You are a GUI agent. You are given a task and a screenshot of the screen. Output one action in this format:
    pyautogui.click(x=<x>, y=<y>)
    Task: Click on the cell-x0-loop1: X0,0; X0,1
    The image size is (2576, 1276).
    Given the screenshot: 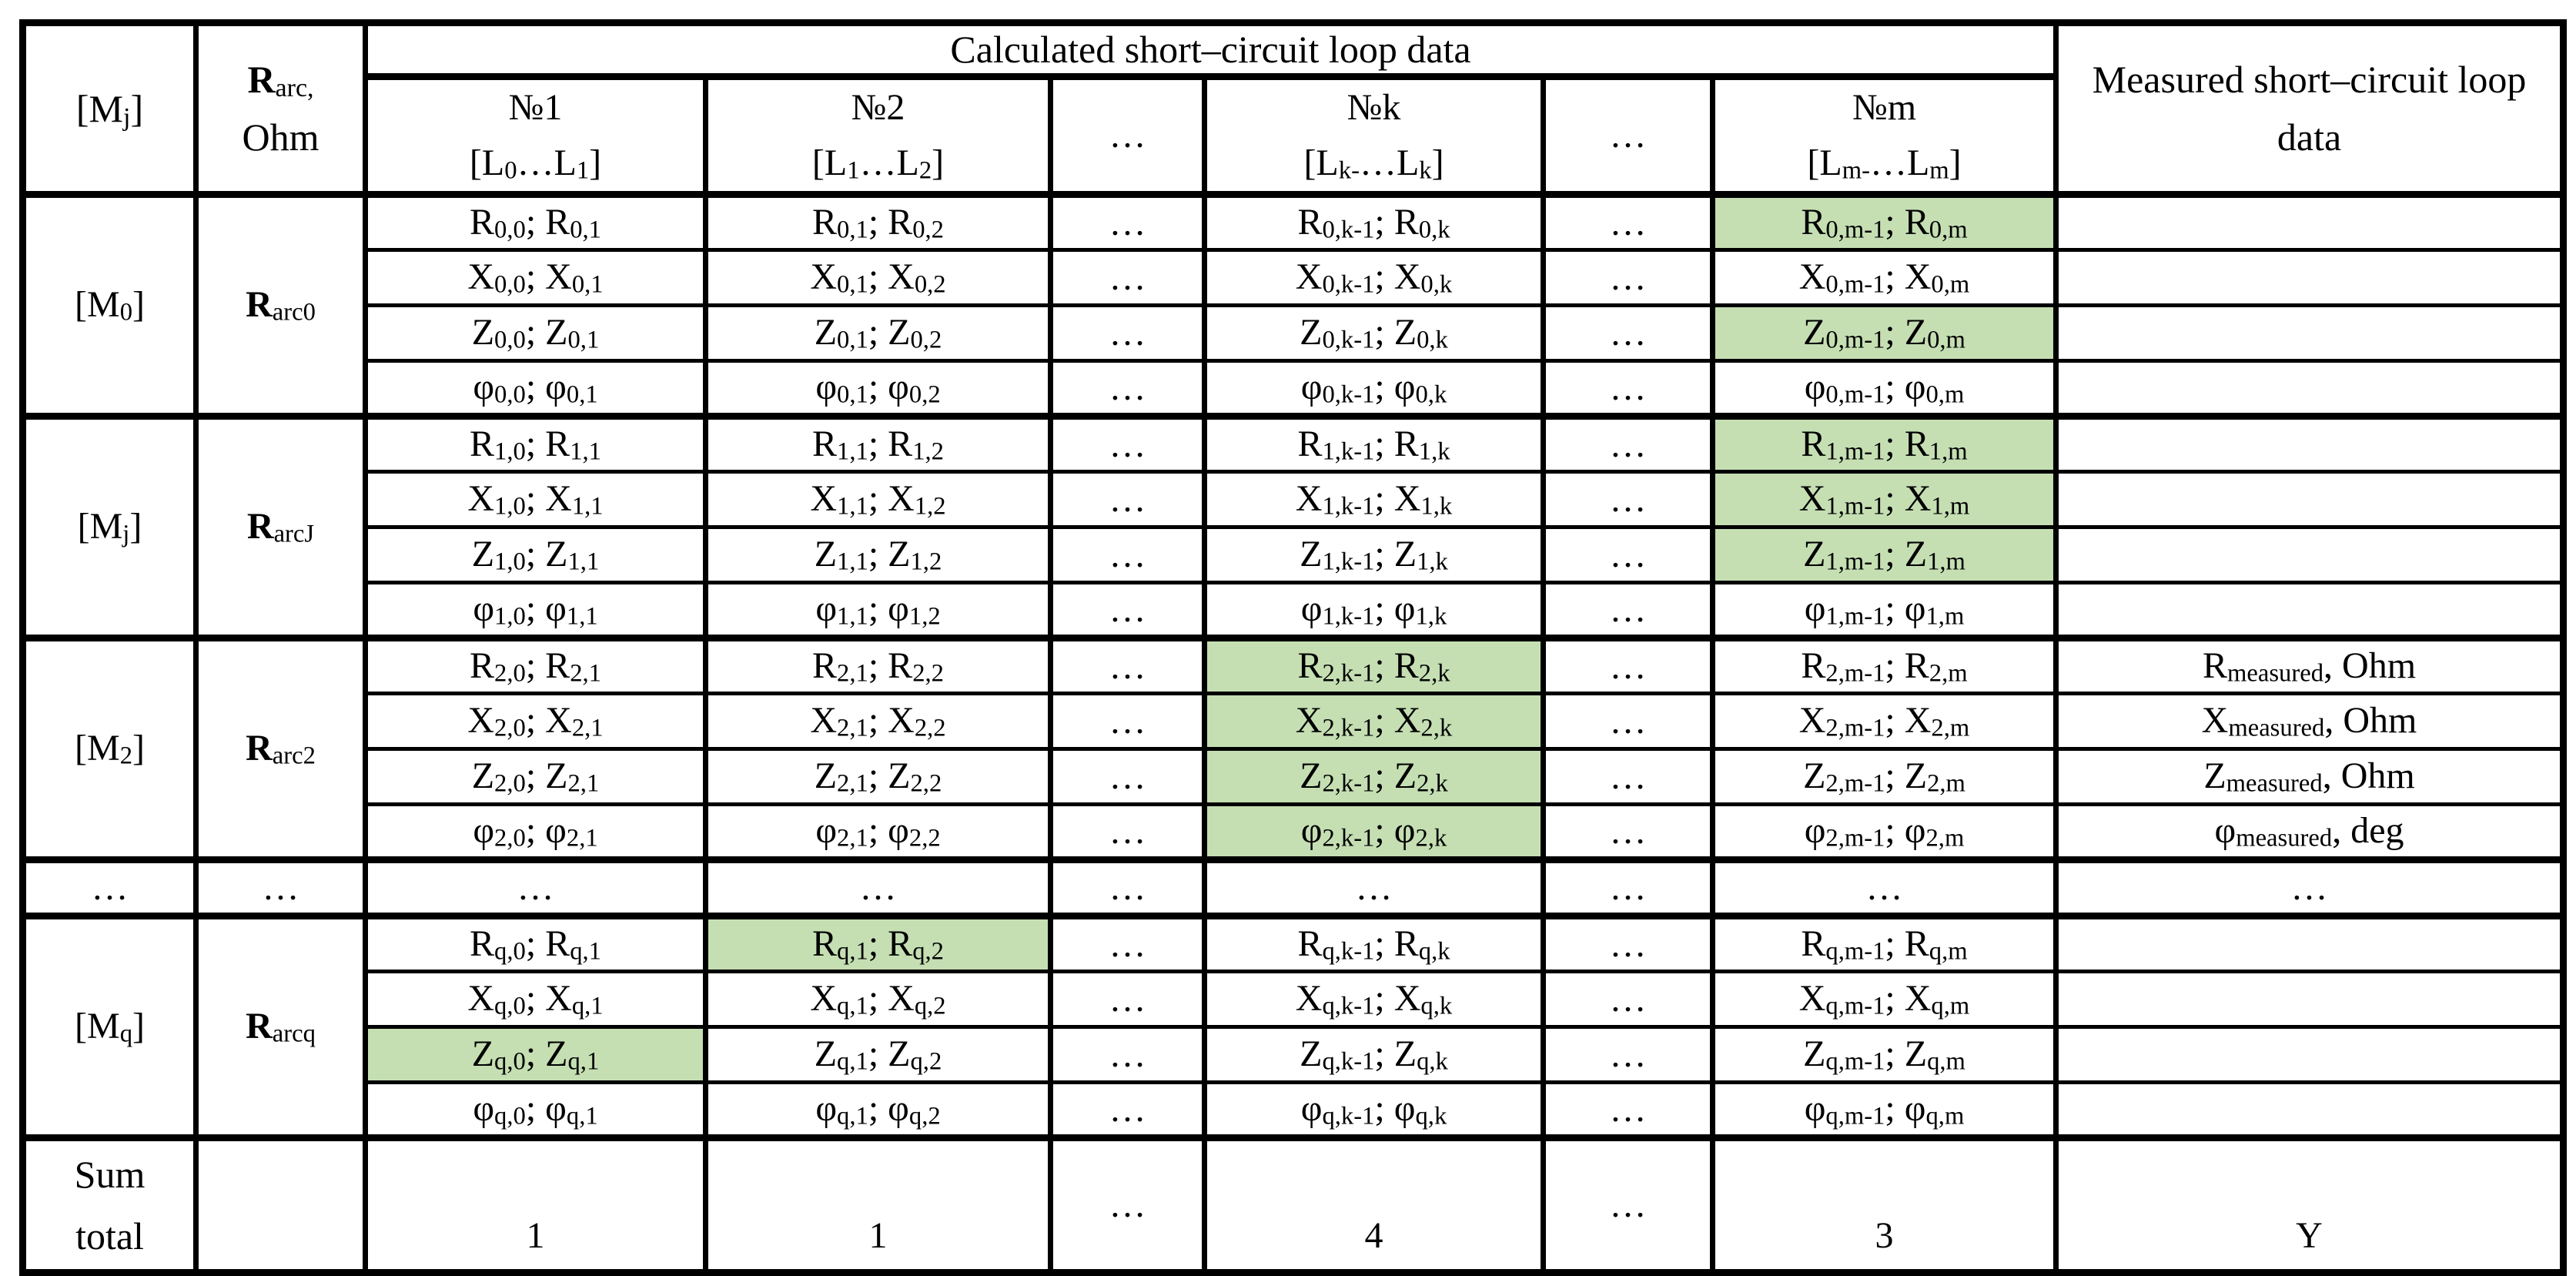 What is the action you would take?
    pyautogui.click(x=535, y=277)
    